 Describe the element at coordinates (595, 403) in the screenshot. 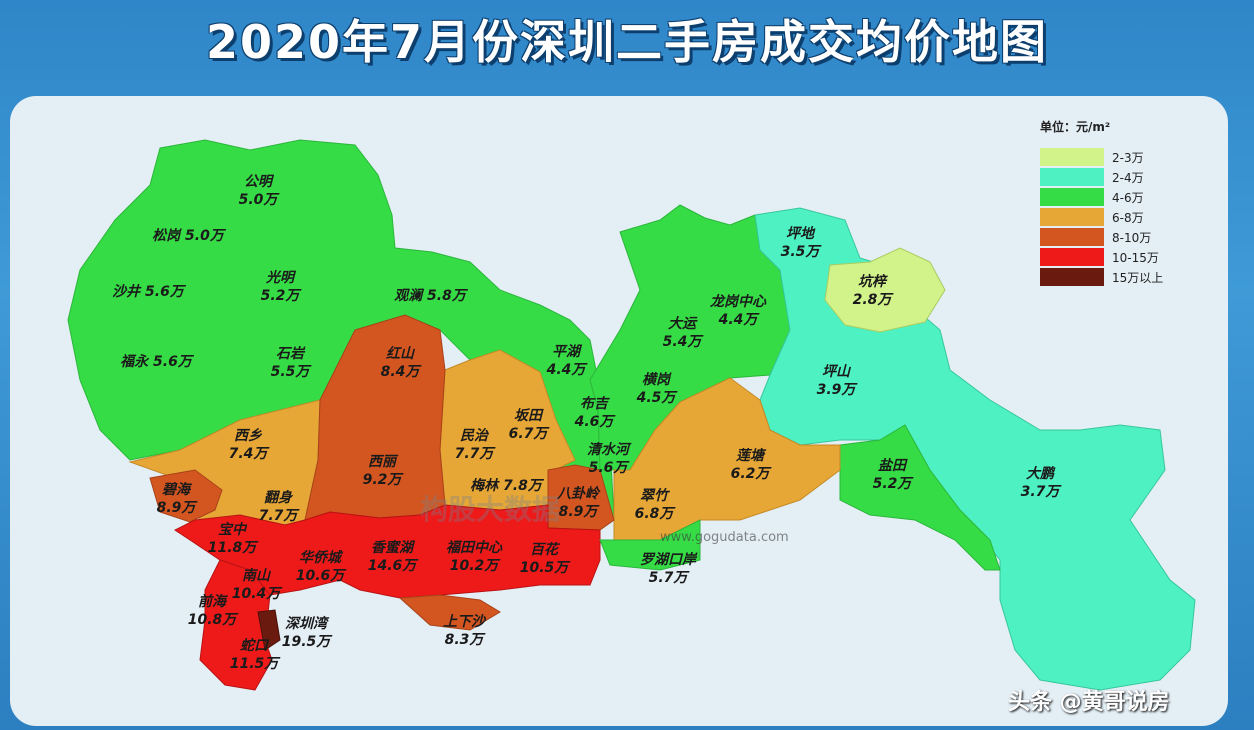

I see `district-name: 布吉` at that location.